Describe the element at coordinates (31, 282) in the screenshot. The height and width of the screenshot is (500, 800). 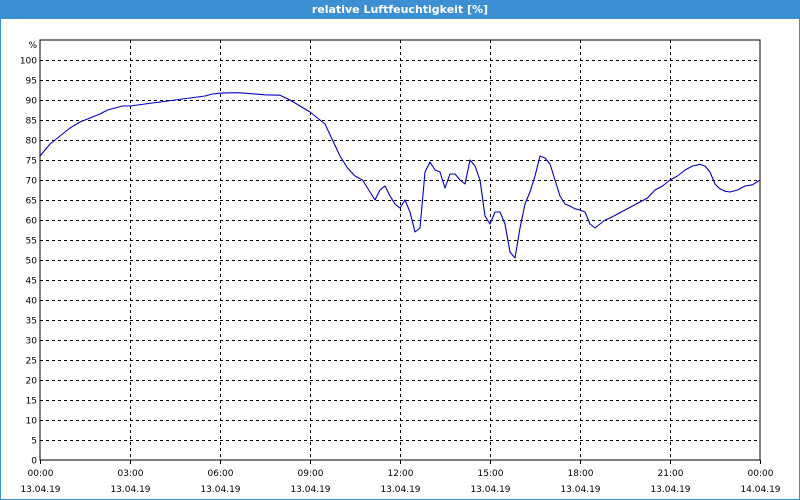
I see `y-tick-label: 45` at that location.